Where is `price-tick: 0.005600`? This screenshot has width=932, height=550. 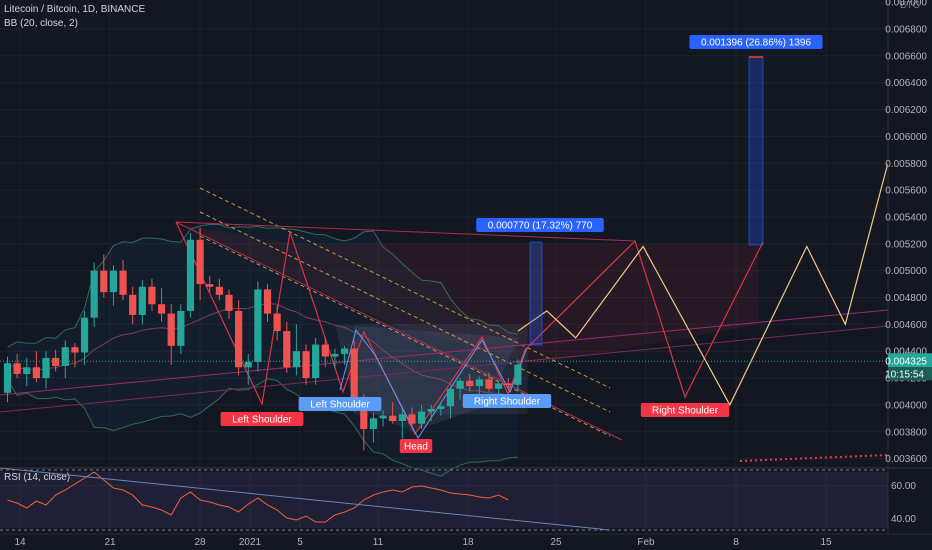 price-tick: 0.005600 is located at coordinates (906, 191).